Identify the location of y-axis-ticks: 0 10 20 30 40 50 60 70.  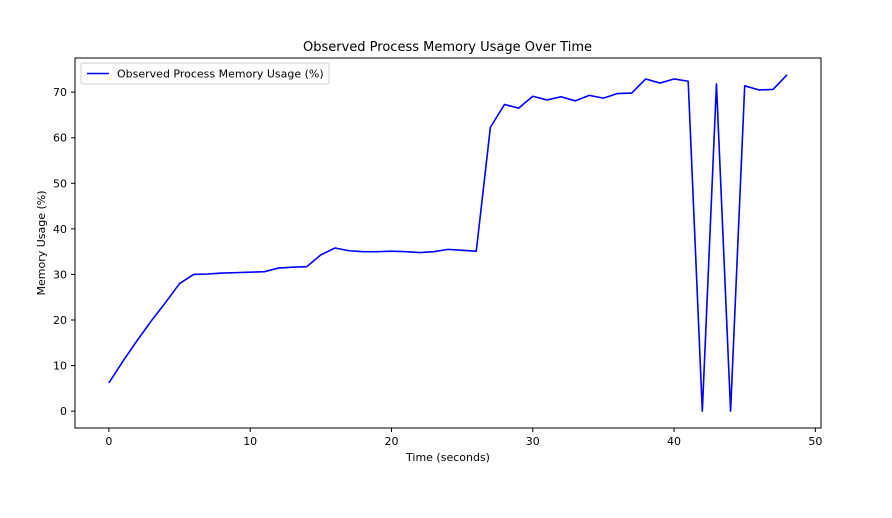
(64, 252).